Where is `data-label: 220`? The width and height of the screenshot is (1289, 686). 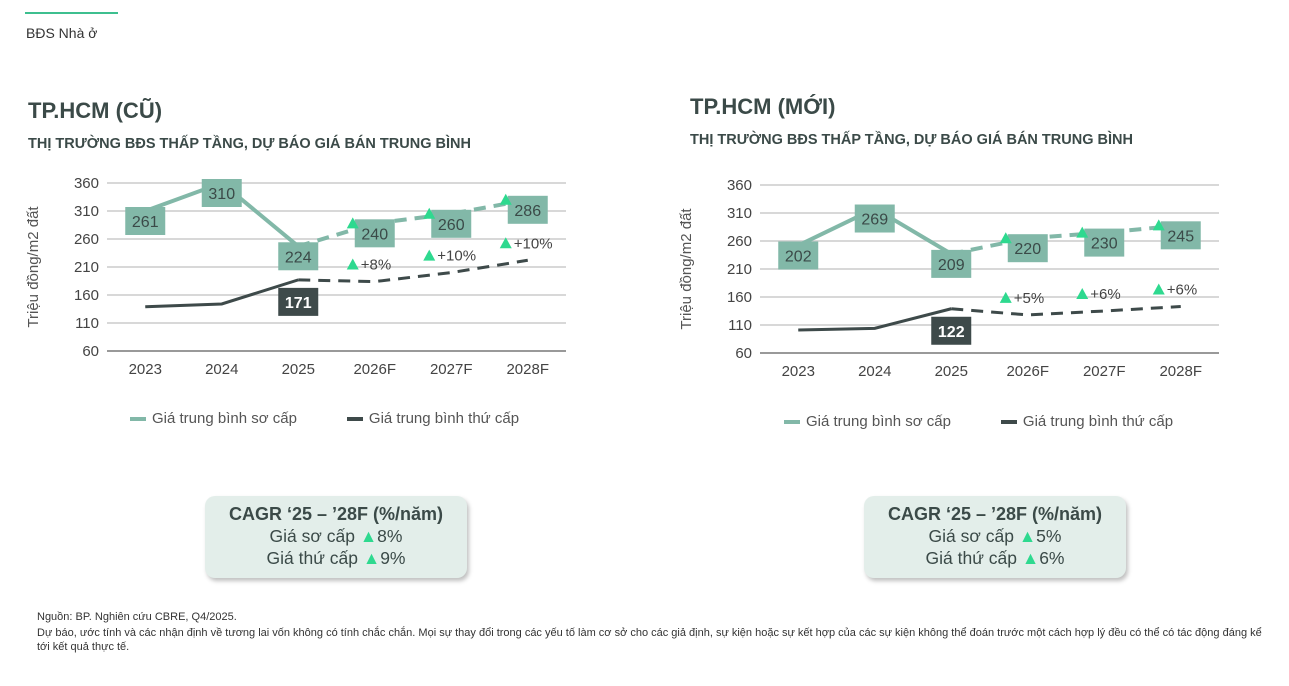
data-label: 220 is located at coordinates (1027, 249).